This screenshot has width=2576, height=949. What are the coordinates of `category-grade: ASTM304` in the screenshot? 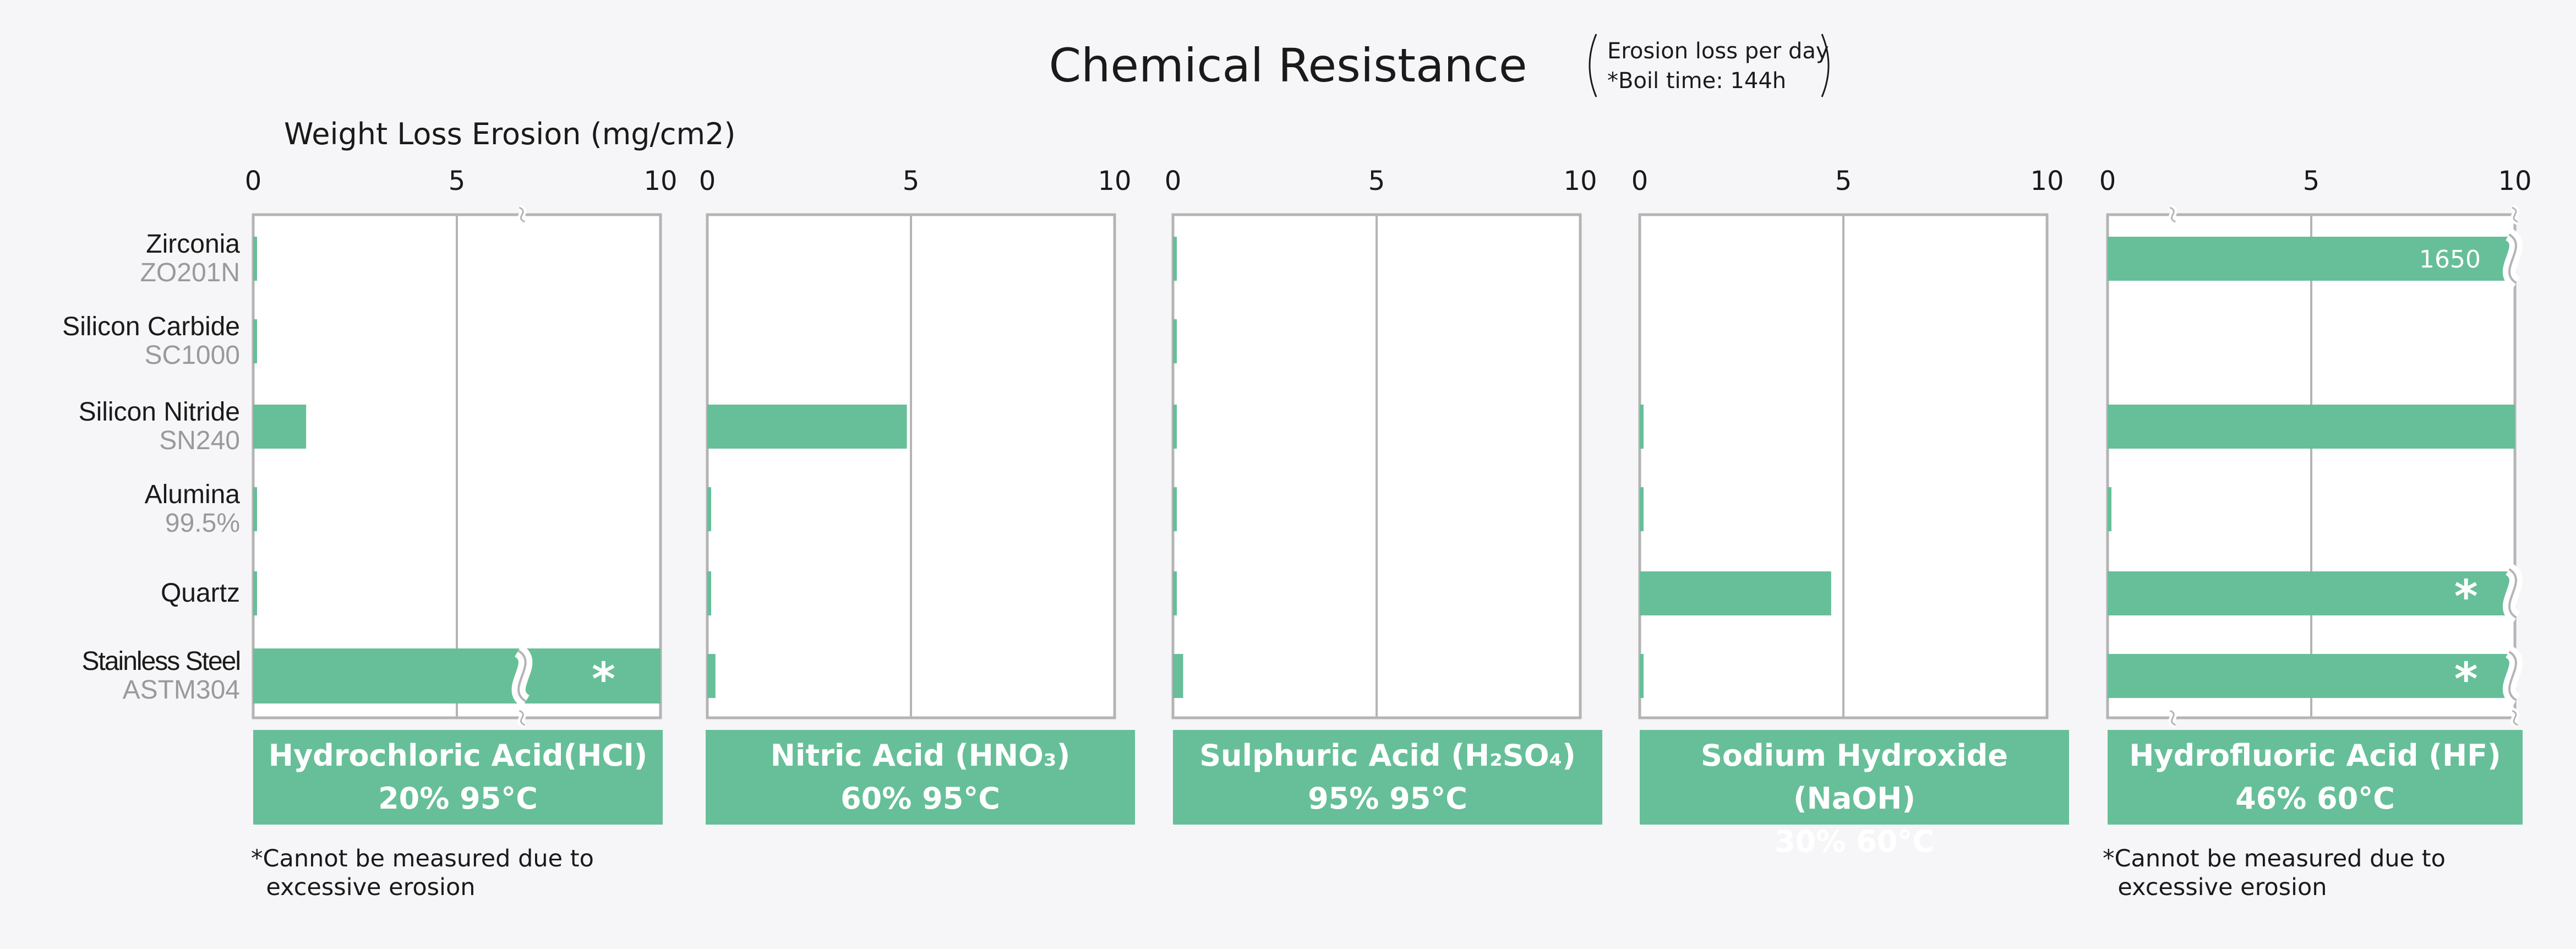 It's located at (181, 690).